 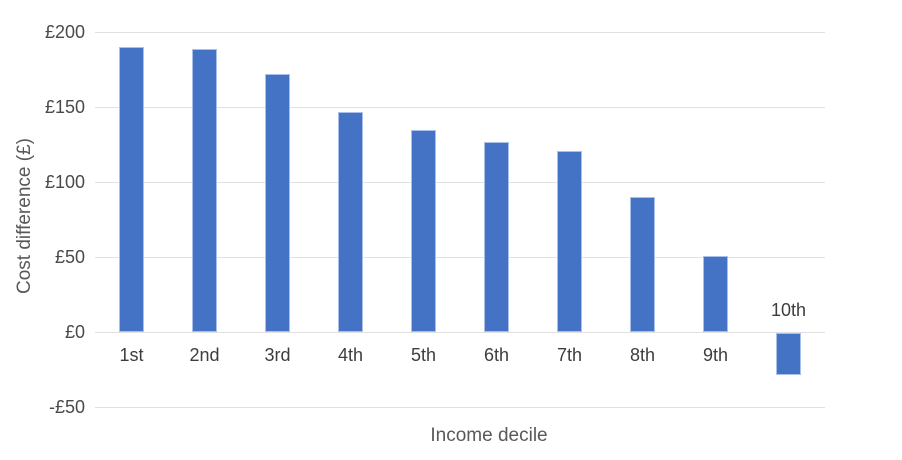 I want to click on x-category-label-10th: 10th, so click(x=788, y=310).